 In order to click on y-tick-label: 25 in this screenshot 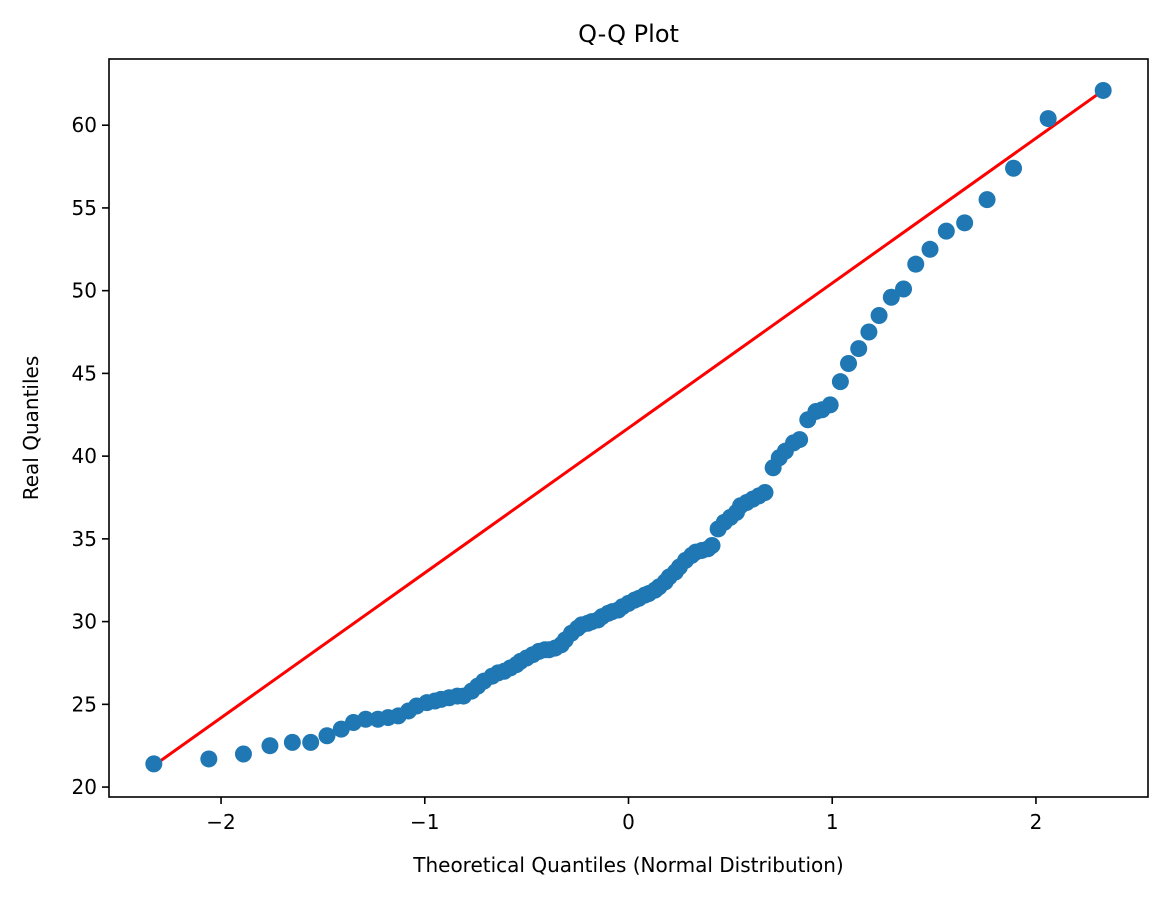, I will do `click(84, 704)`.